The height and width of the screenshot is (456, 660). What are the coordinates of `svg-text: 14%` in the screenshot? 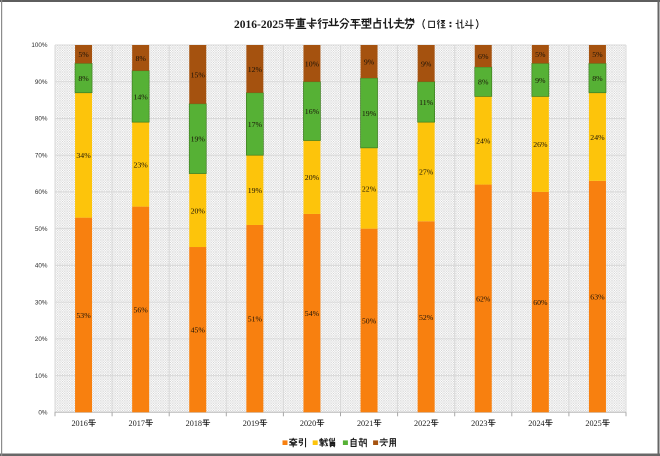 It's located at (141, 96).